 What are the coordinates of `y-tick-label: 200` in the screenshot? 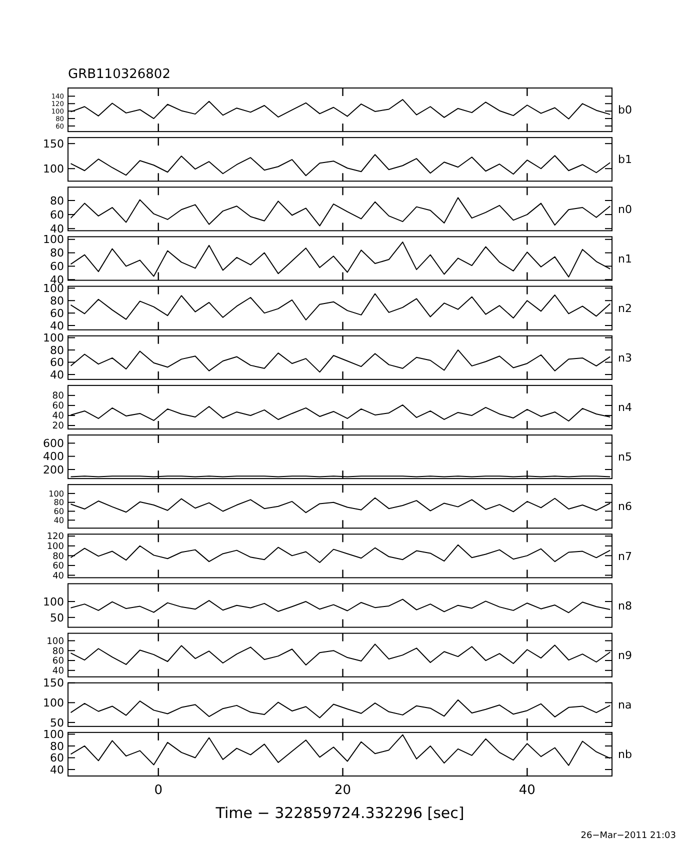 It's located at (53, 469).